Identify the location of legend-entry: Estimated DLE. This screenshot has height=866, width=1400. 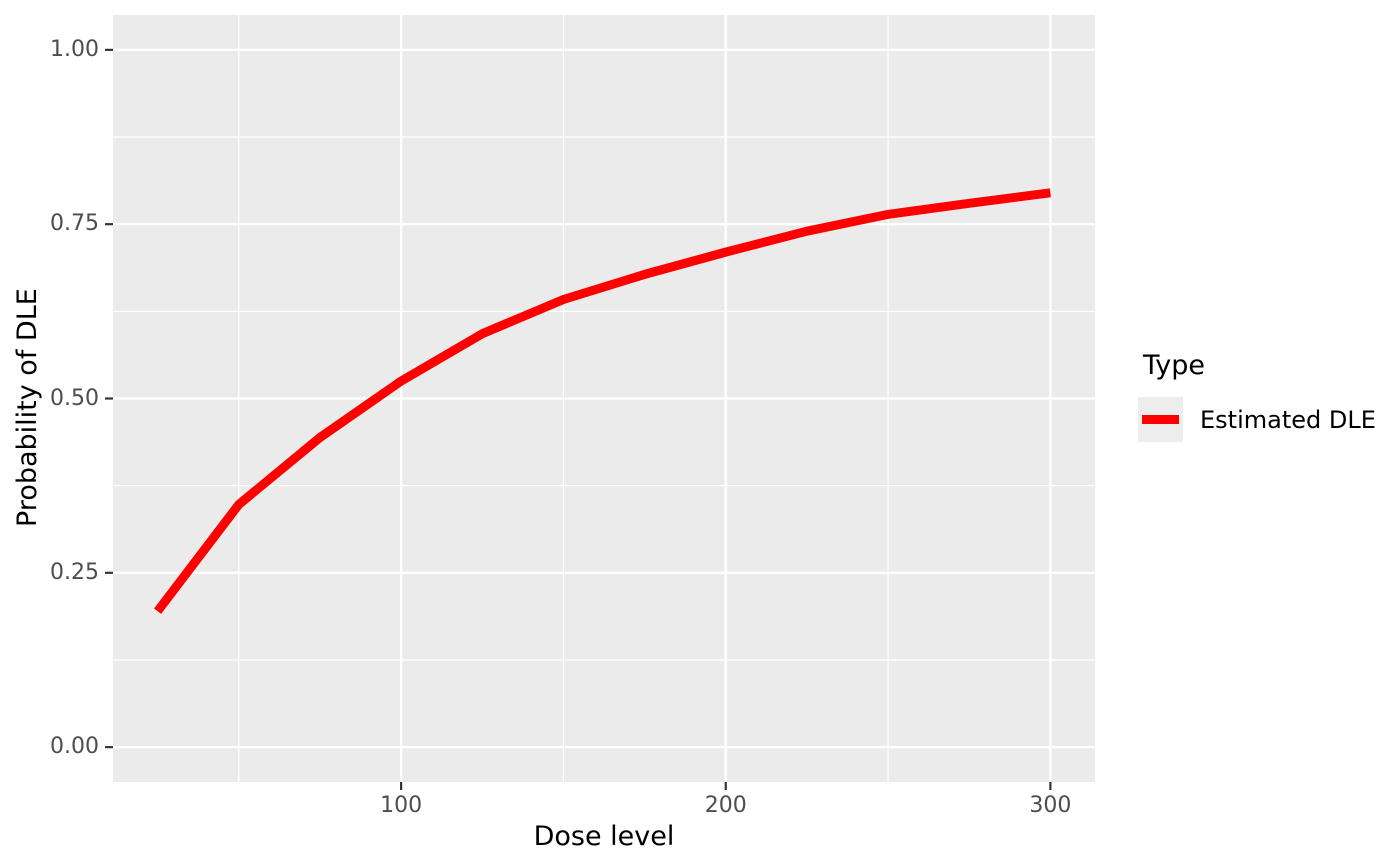
(1257, 419).